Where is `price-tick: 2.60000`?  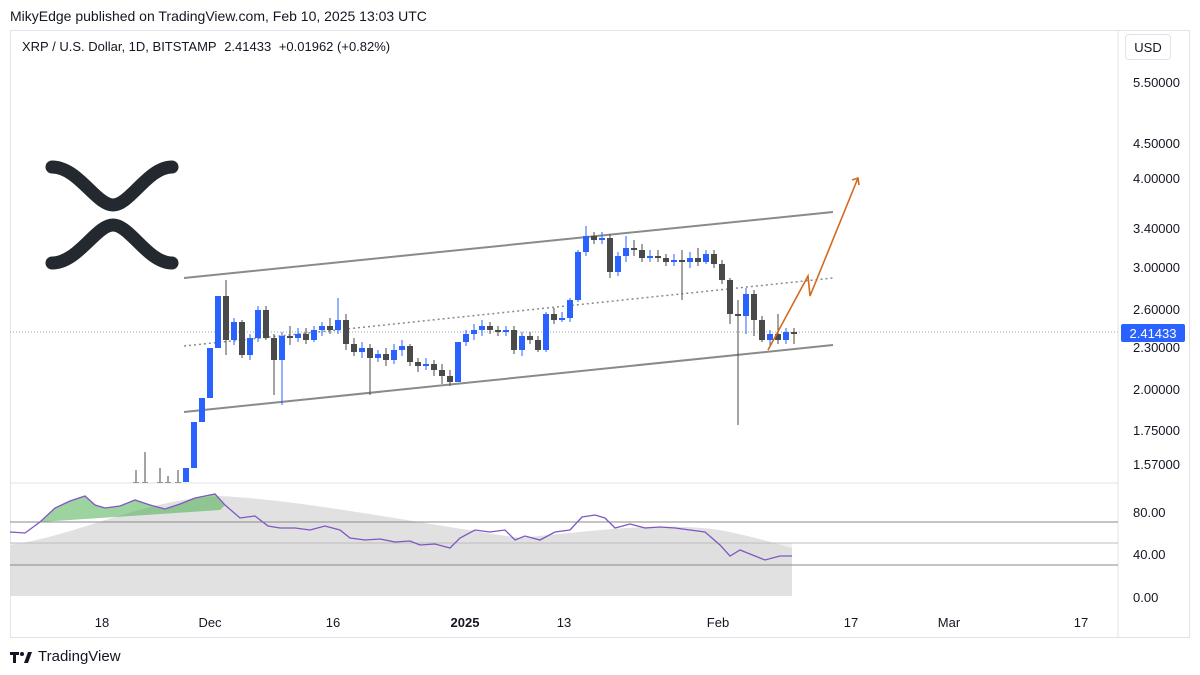 price-tick: 2.60000 is located at coordinates (1156, 309).